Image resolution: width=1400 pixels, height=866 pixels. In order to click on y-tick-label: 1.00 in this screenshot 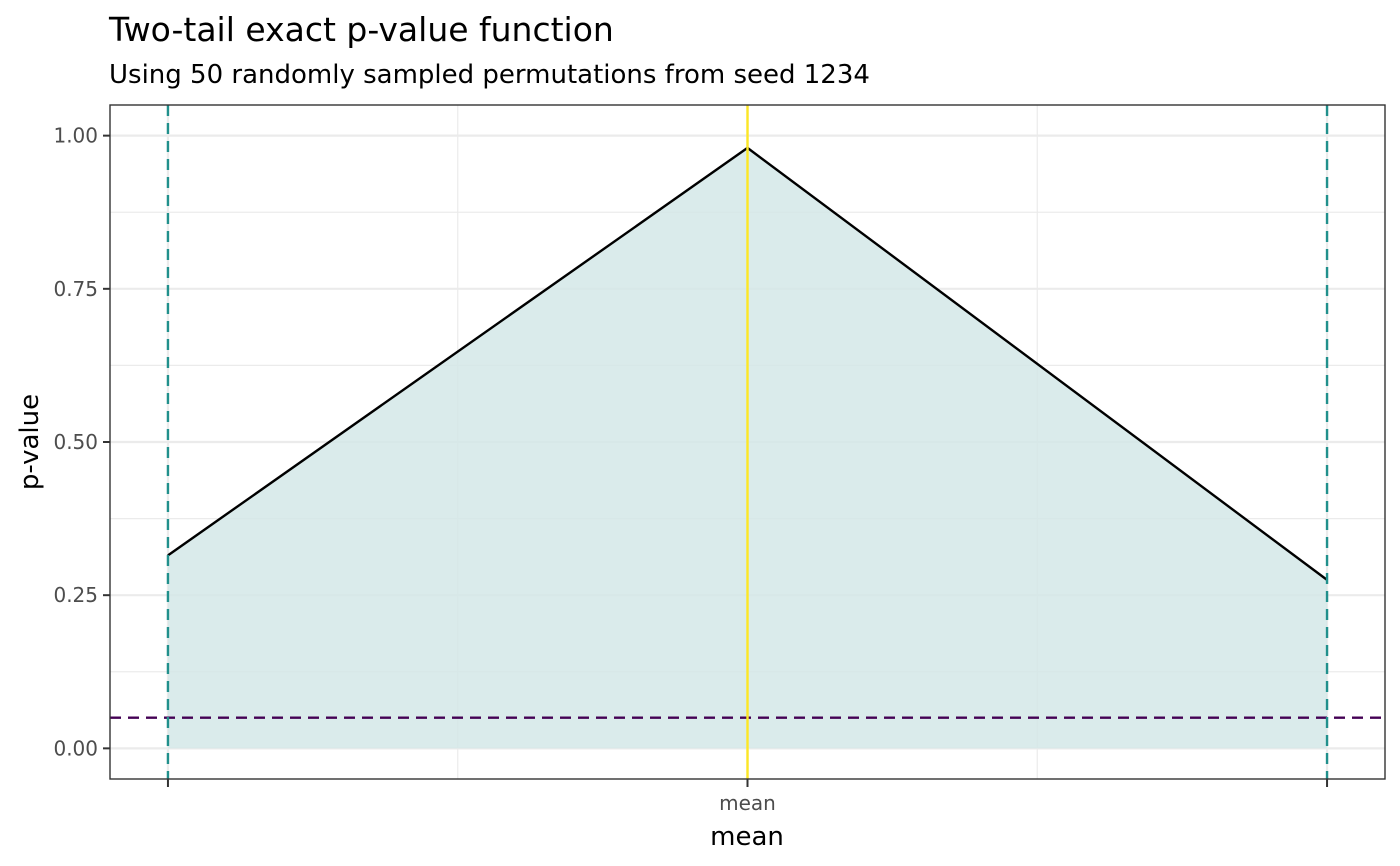, I will do `click(75, 136)`.